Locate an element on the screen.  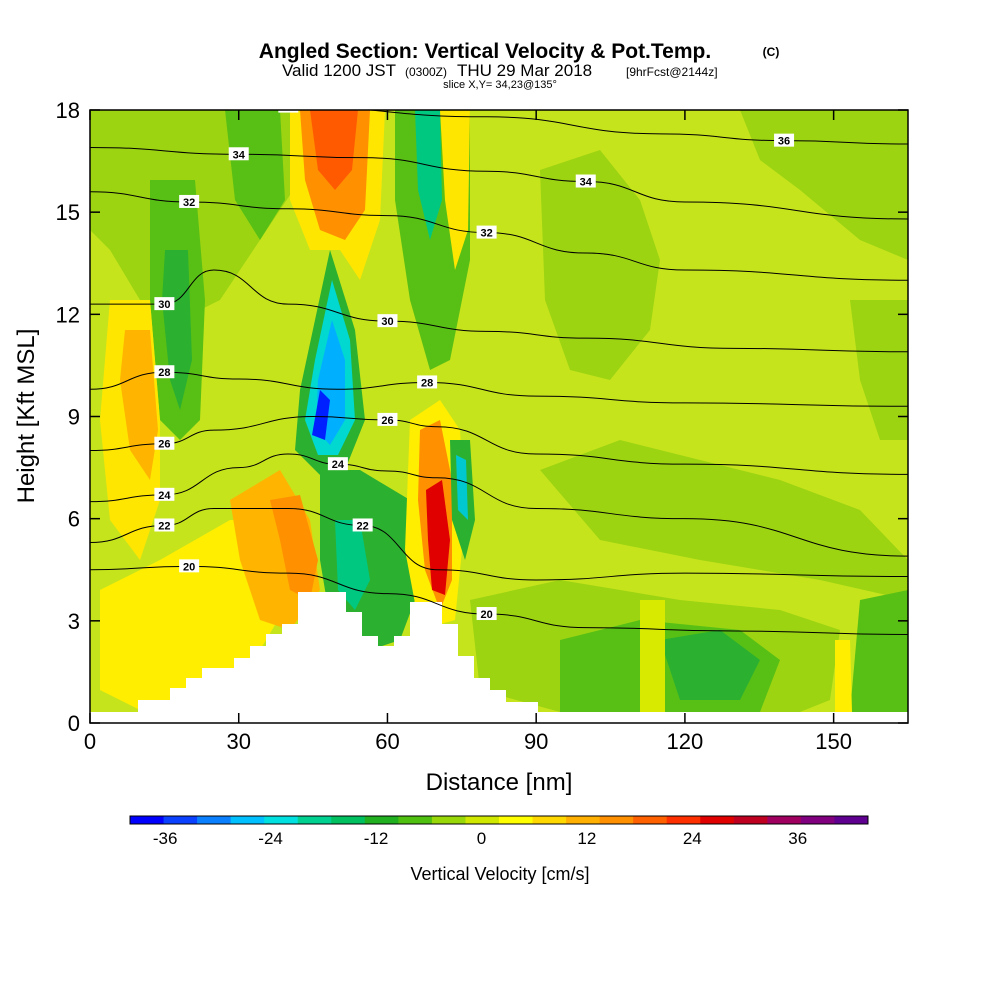
colorbar-tick-label: 0 is located at coordinates (481, 838).